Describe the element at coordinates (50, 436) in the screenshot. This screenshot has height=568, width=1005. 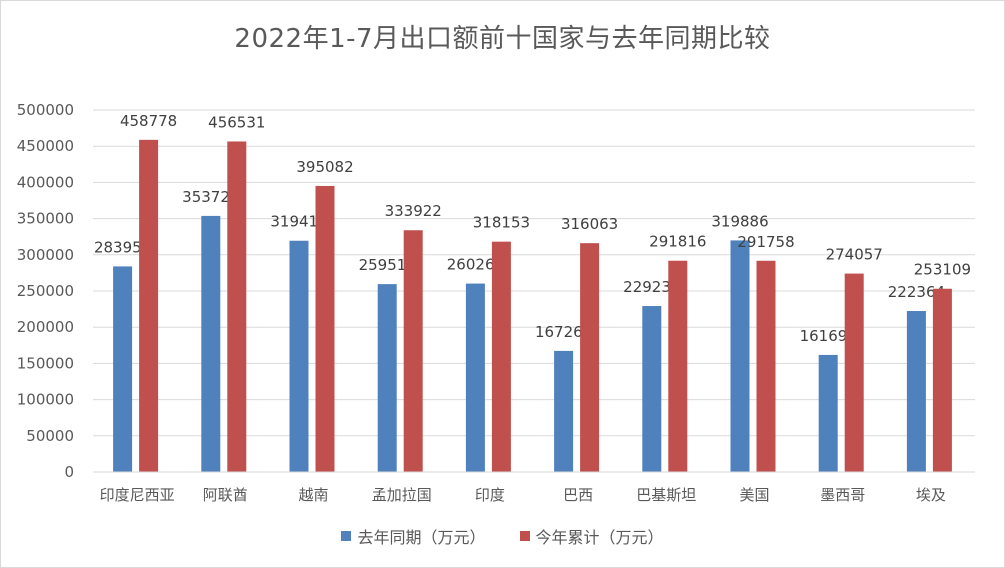
I see `y-tick-label: 50000` at that location.